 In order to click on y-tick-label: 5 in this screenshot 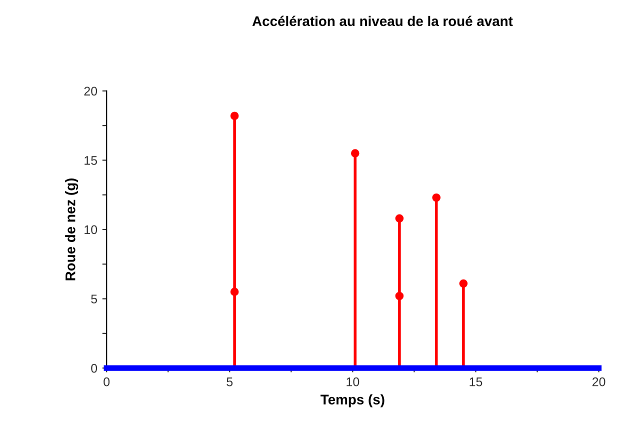, I will do `click(94, 299)`.